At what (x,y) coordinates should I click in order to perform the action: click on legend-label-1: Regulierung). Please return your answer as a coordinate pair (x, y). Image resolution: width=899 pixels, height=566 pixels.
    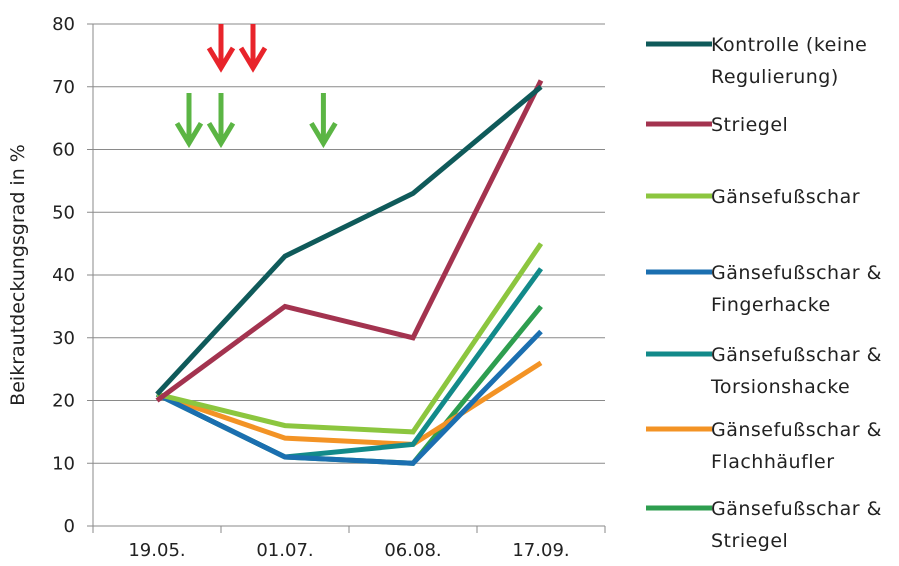
    Looking at the image, I should click on (775, 77).